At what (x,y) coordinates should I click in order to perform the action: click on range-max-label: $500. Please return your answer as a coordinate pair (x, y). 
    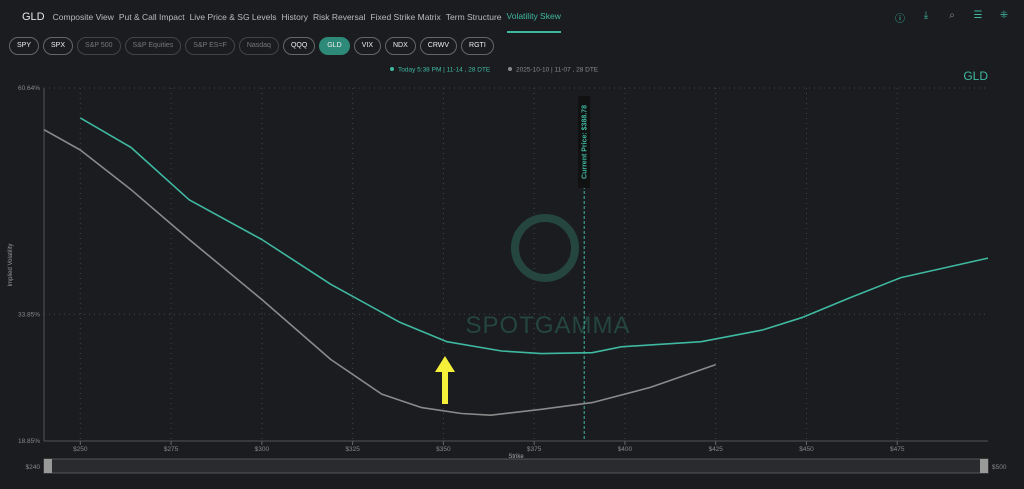
    Looking at the image, I should click on (999, 467).